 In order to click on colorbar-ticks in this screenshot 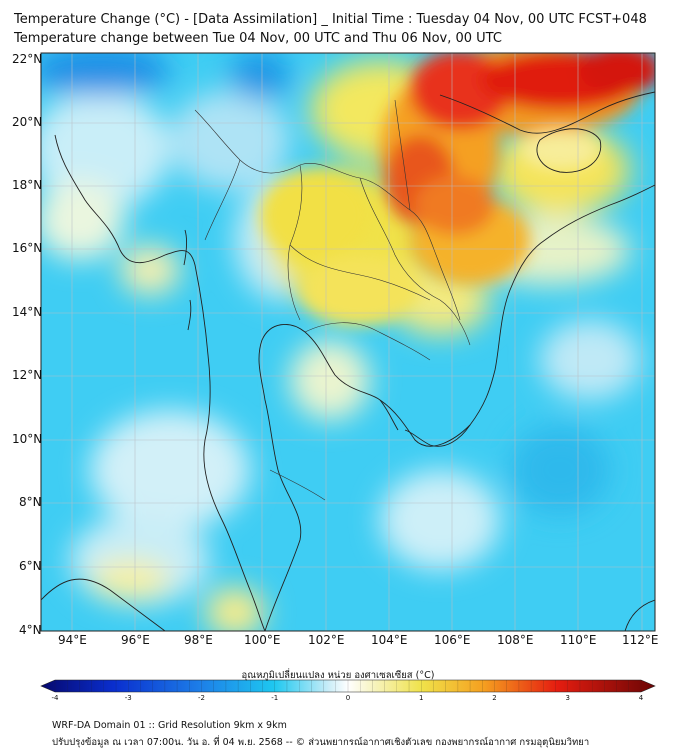, I will do `click(348, 686)`.